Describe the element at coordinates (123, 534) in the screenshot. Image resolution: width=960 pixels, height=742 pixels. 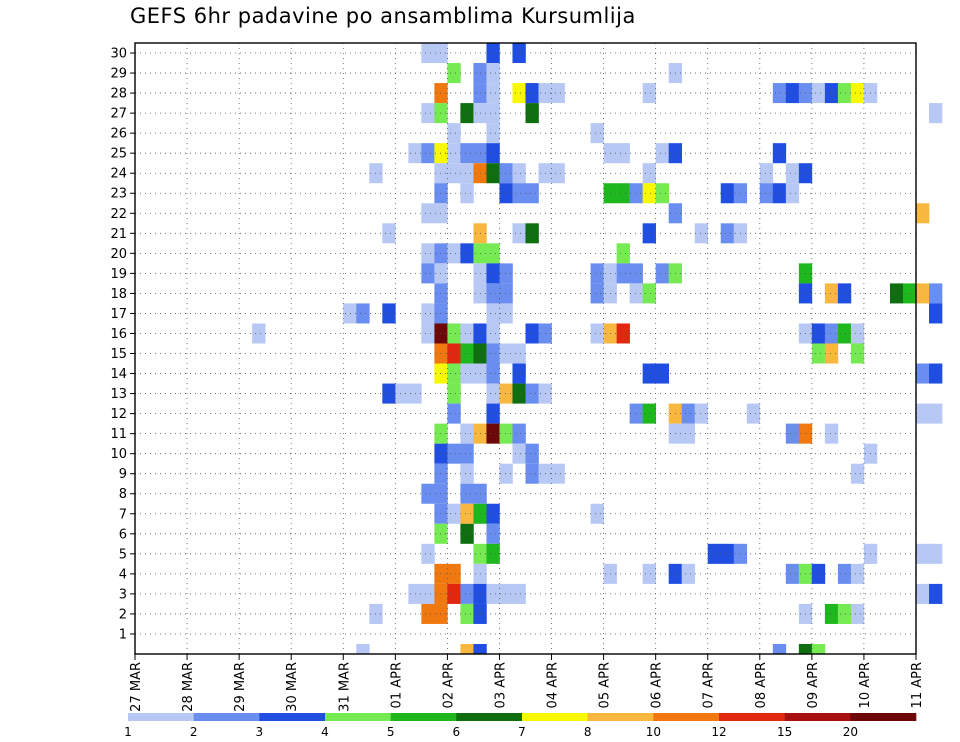
I see `y-tick-label: 6` at that location.